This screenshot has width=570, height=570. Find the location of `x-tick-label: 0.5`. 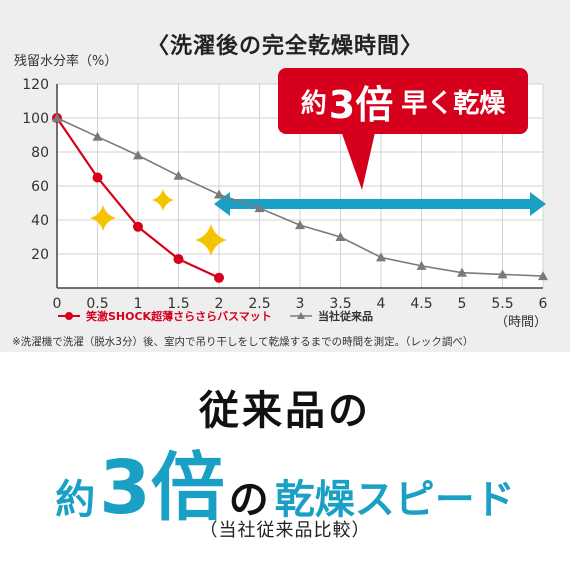

x-tick-label: 0.5 is located at coordinates (97, 304).